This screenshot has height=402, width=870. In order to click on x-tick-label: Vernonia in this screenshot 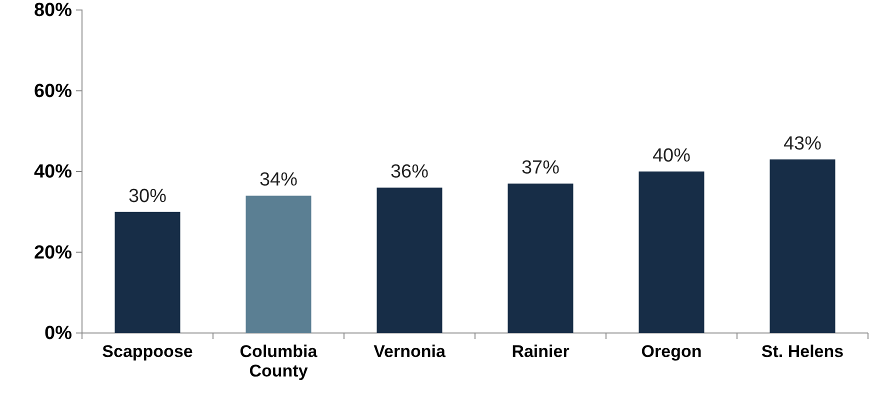, I will do `click(410, 352)`.